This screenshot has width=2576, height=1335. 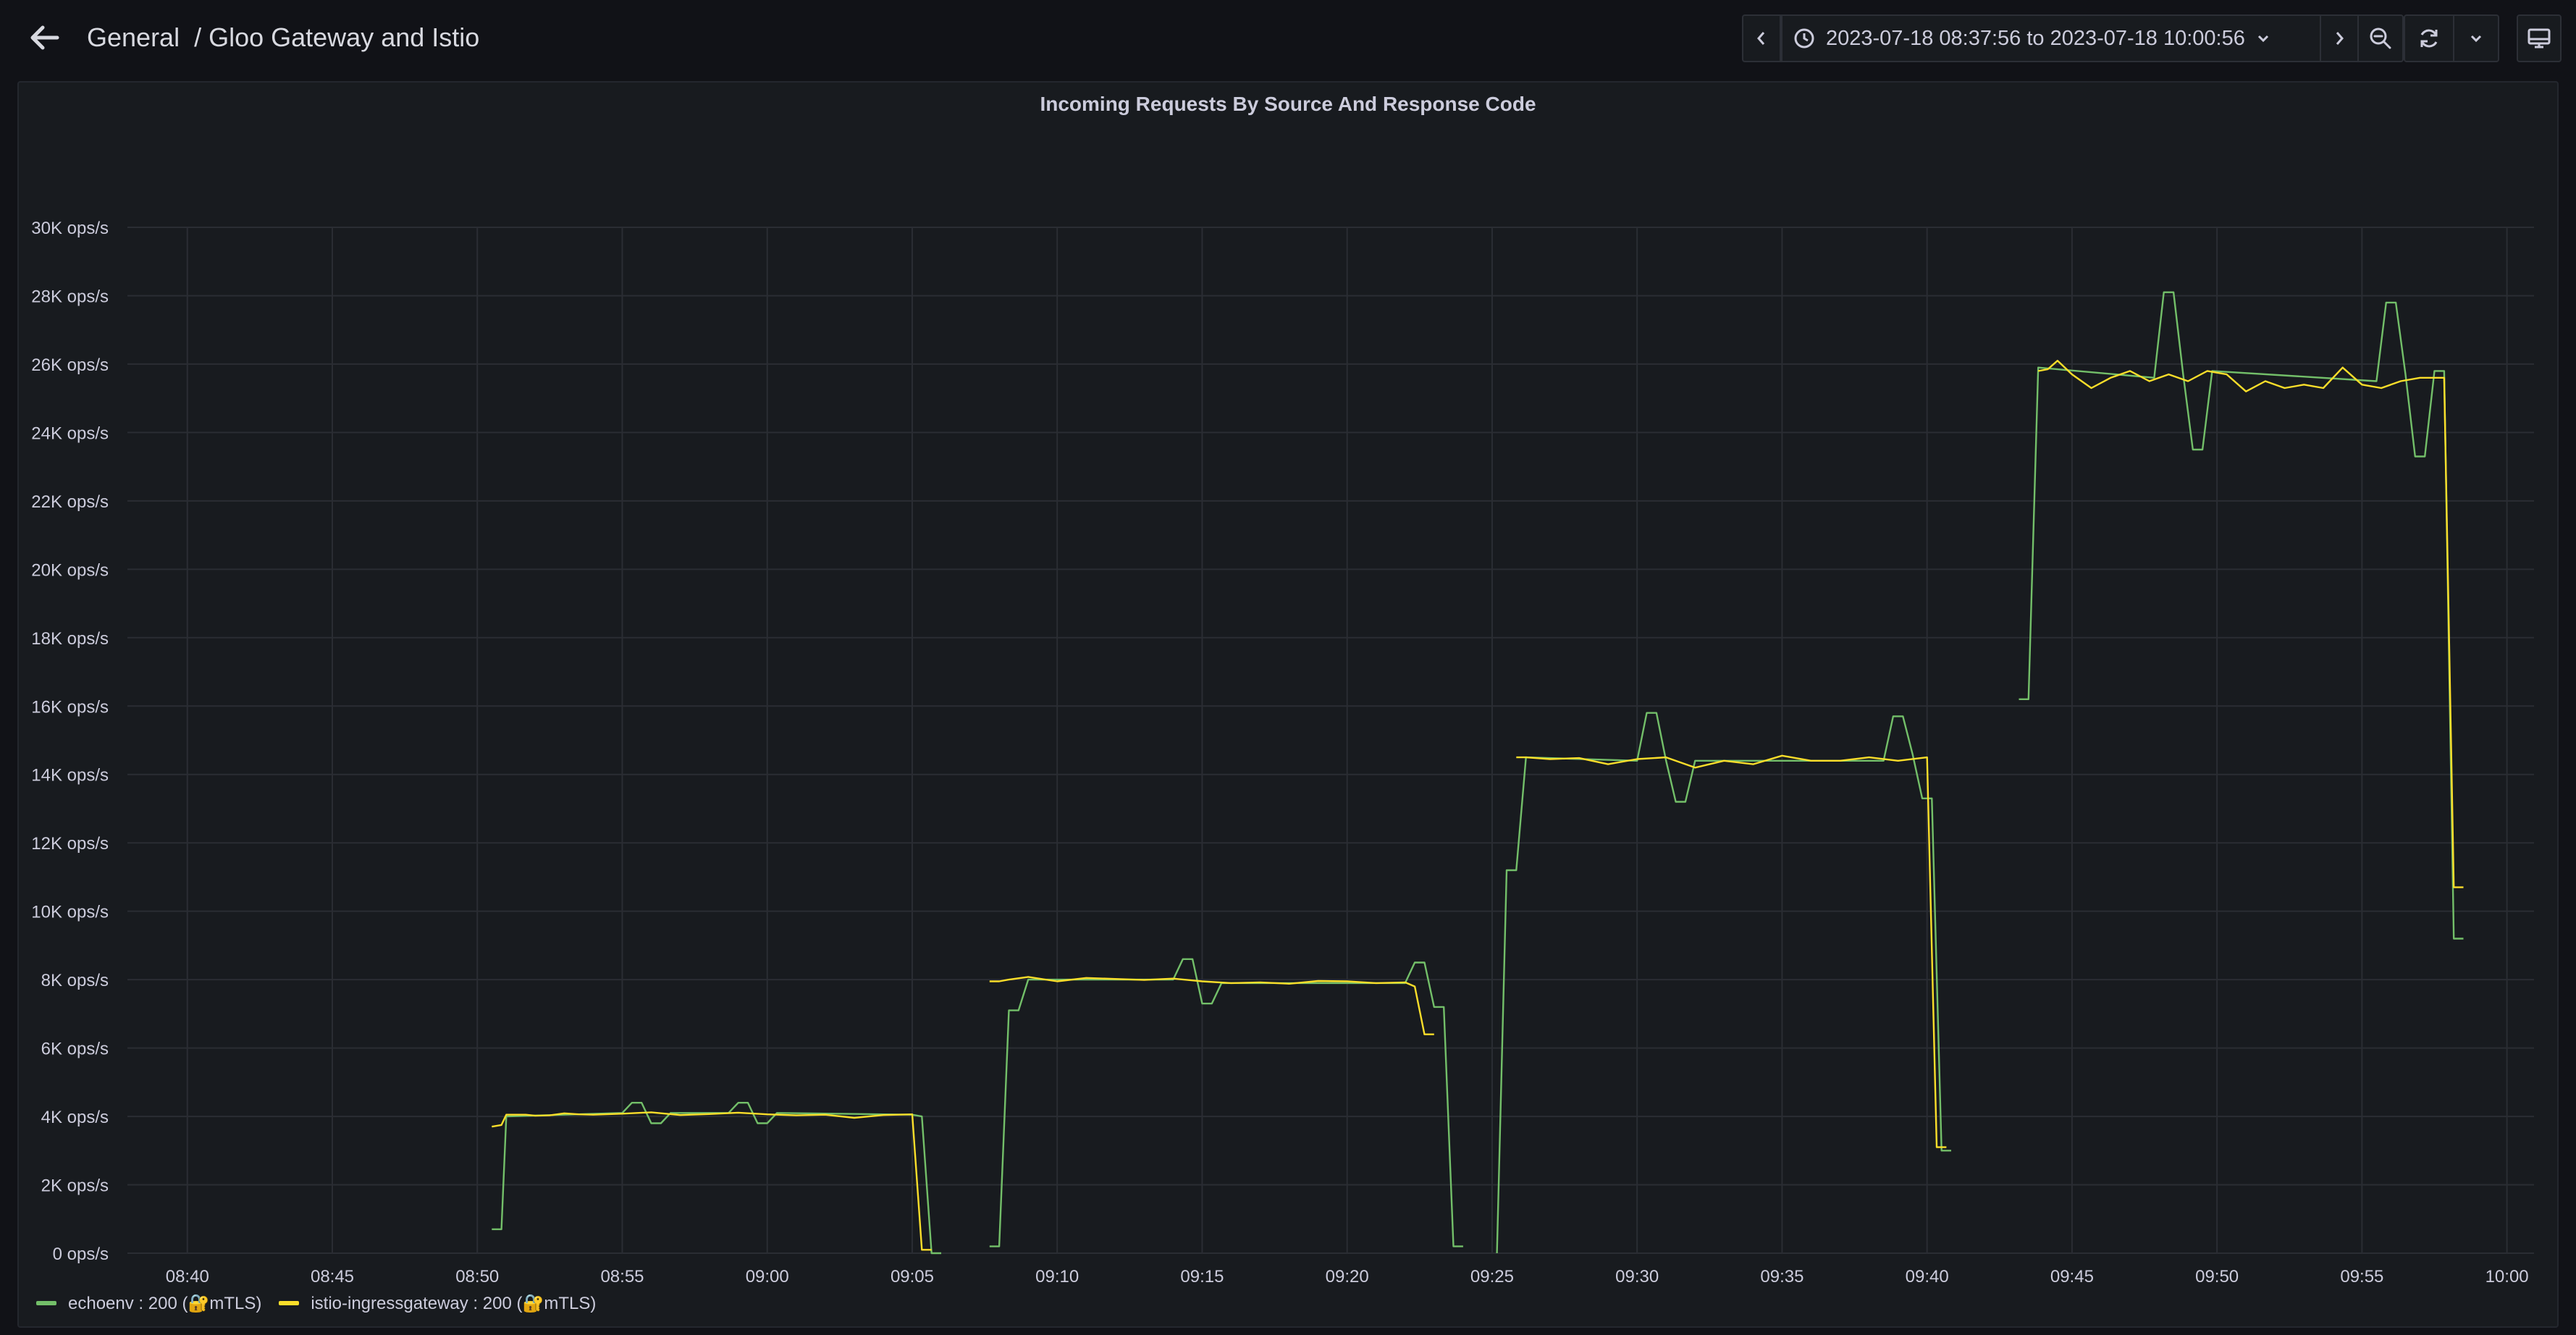 I want to click on x-tick-label: 10:00, so click(x=2507, y=1277).